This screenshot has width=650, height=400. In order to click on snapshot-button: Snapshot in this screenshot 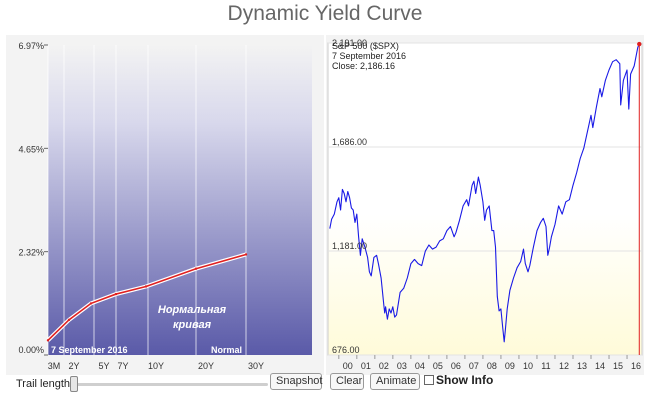, I will do `click(296, 381)`.